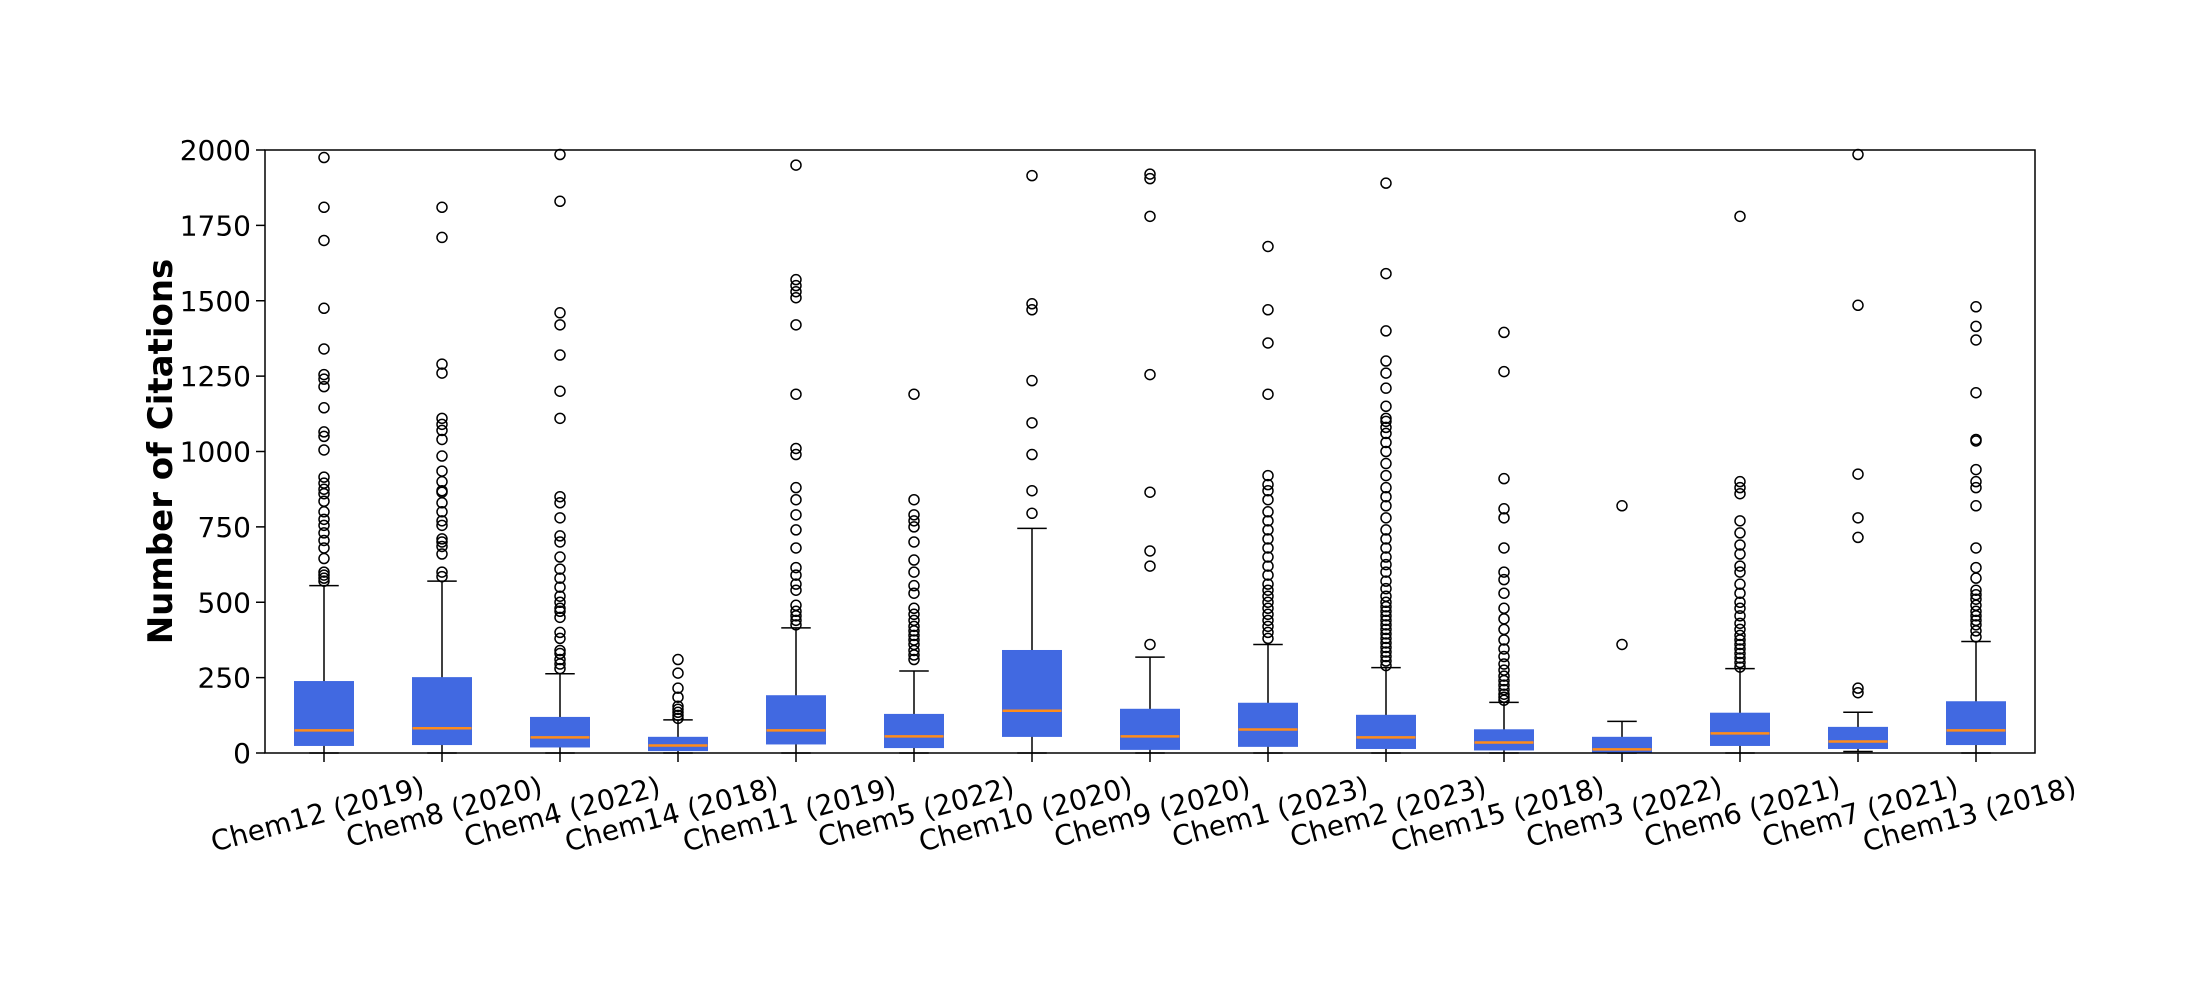  What do you see at coordinates (224, 678) in the screenshot?
I see `y-tick-label: 250` at bounding box center [224, 678].